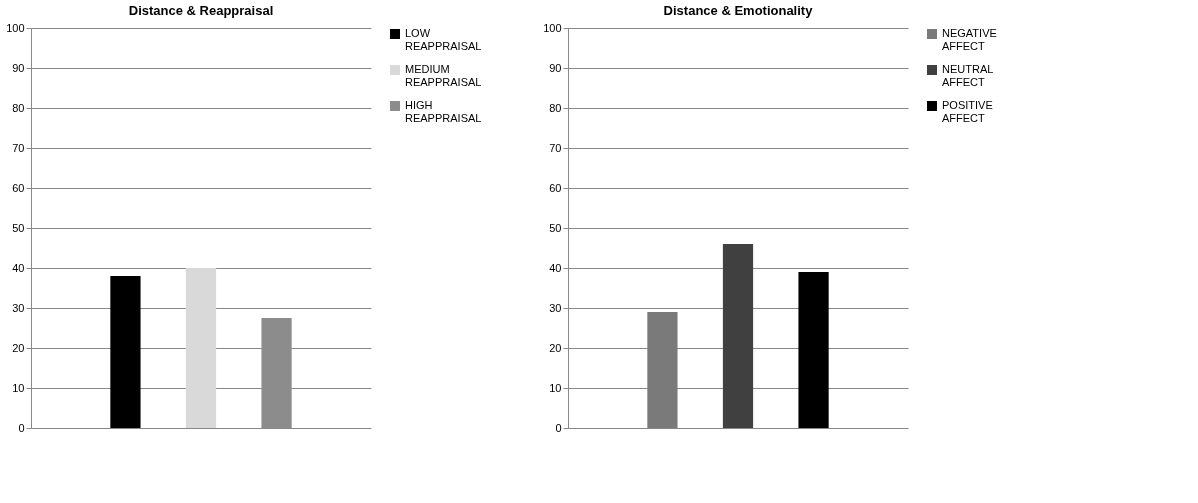 This screenshot has width=1198, height=503. I want to click on legend-label: NEUTRAL AFFECT, so click(968, 75).